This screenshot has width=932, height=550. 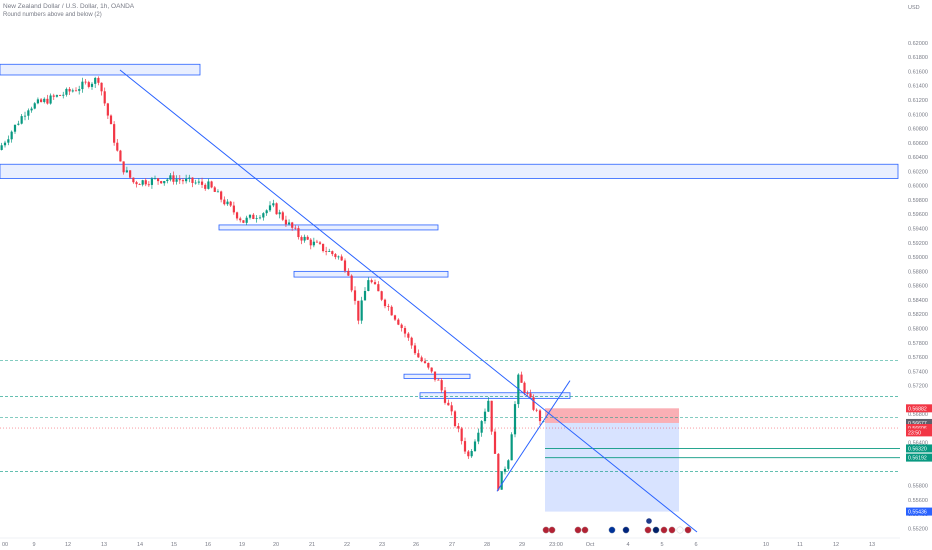 What do you see at coordinates (918, 272) in the screenshot?
I see `price-tick-label: 0.58800` at bounding box center [918, 272].